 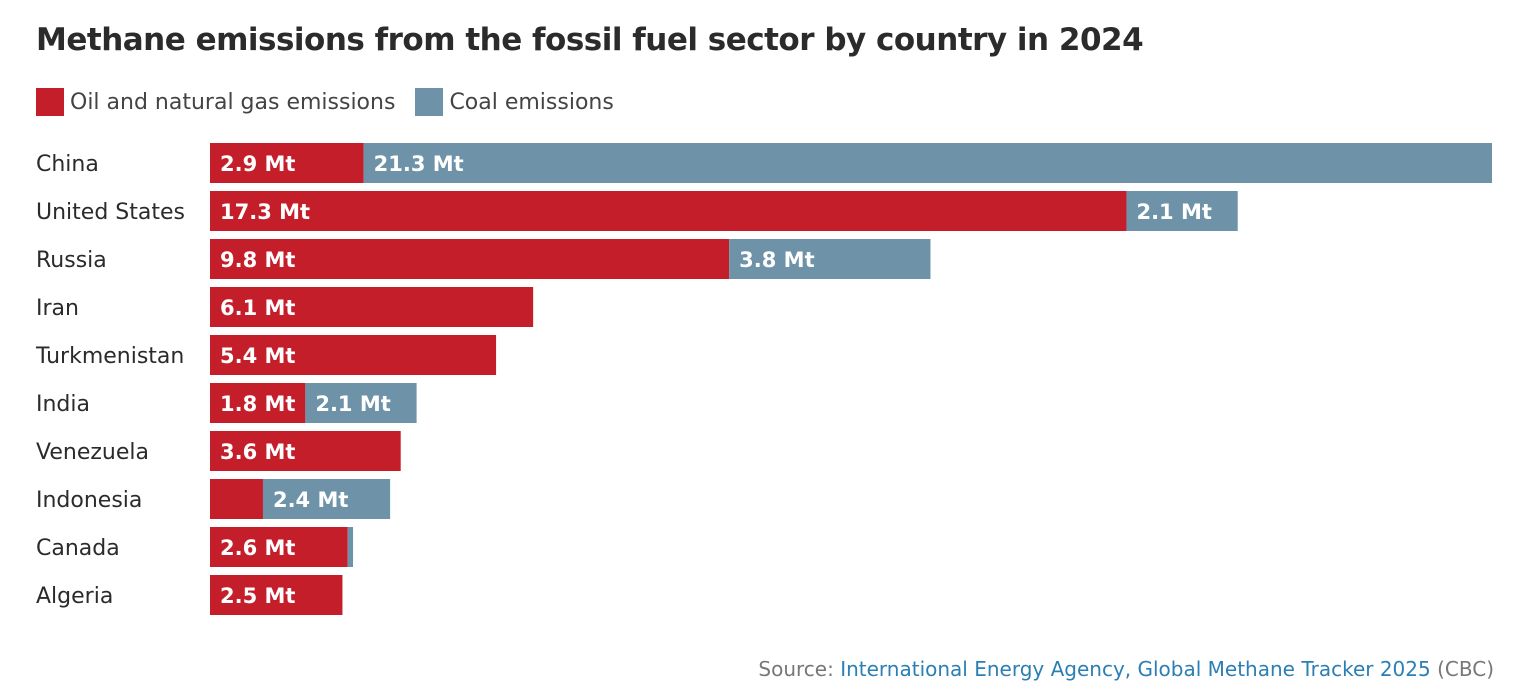 I want to click on data-label-oil-gas-venezuela: 3.6 Mt, so click(x=257, y=452).